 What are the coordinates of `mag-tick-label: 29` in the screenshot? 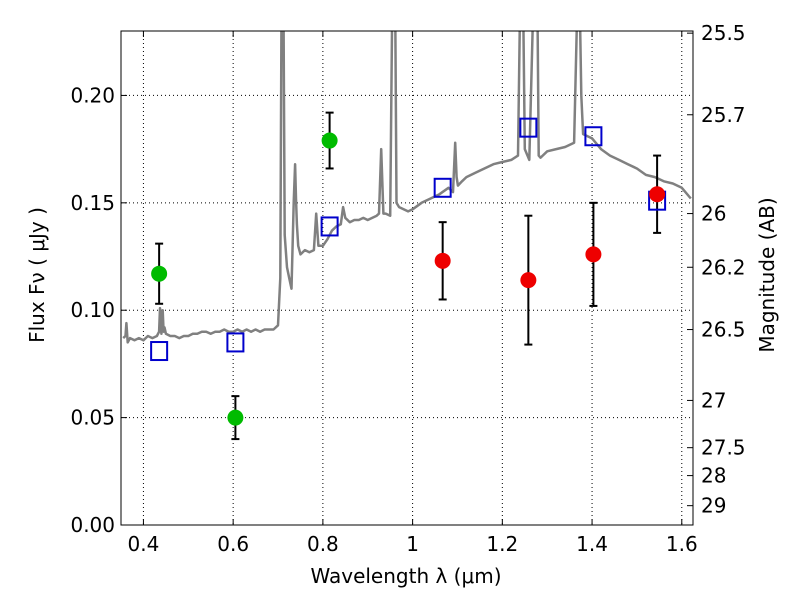 It's located at (713, 506).